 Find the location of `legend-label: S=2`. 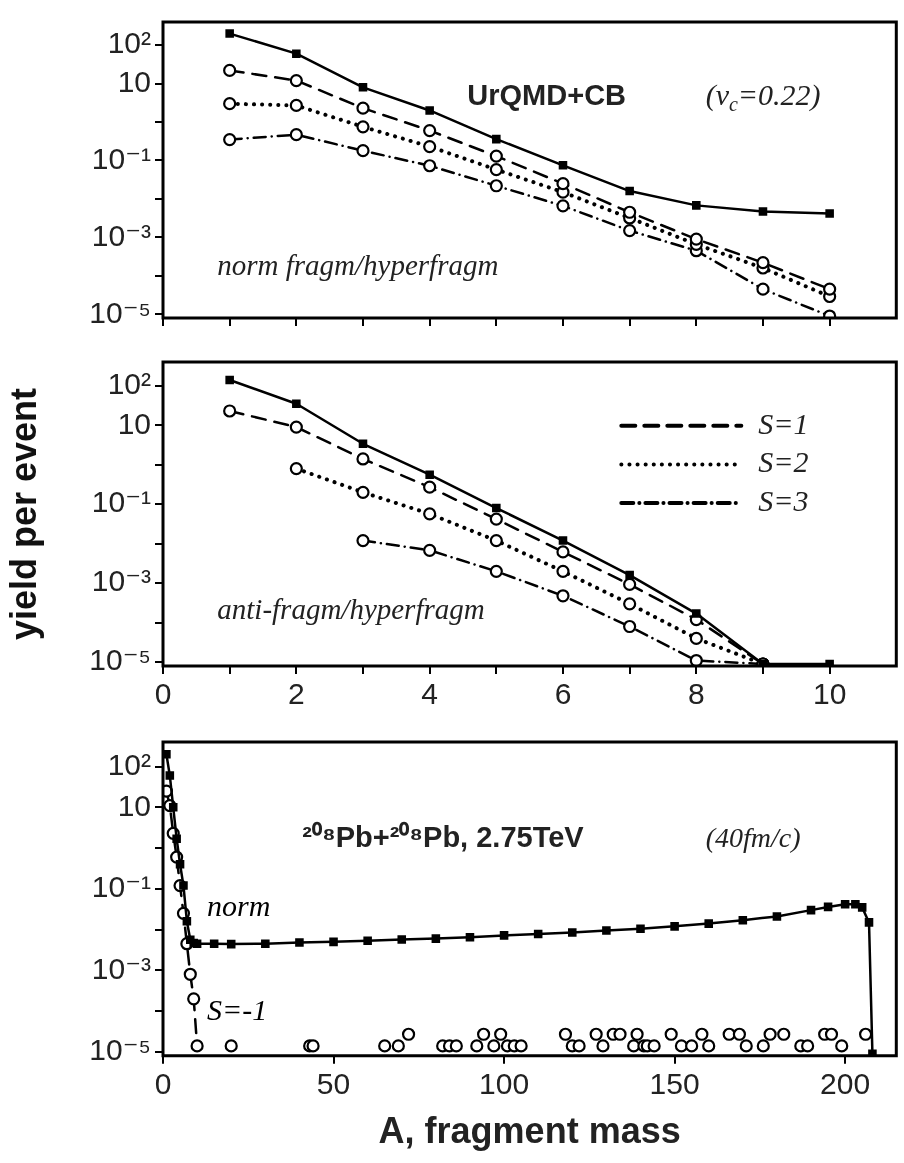

legend-label: S=2 is located at coordinates (783, 462).